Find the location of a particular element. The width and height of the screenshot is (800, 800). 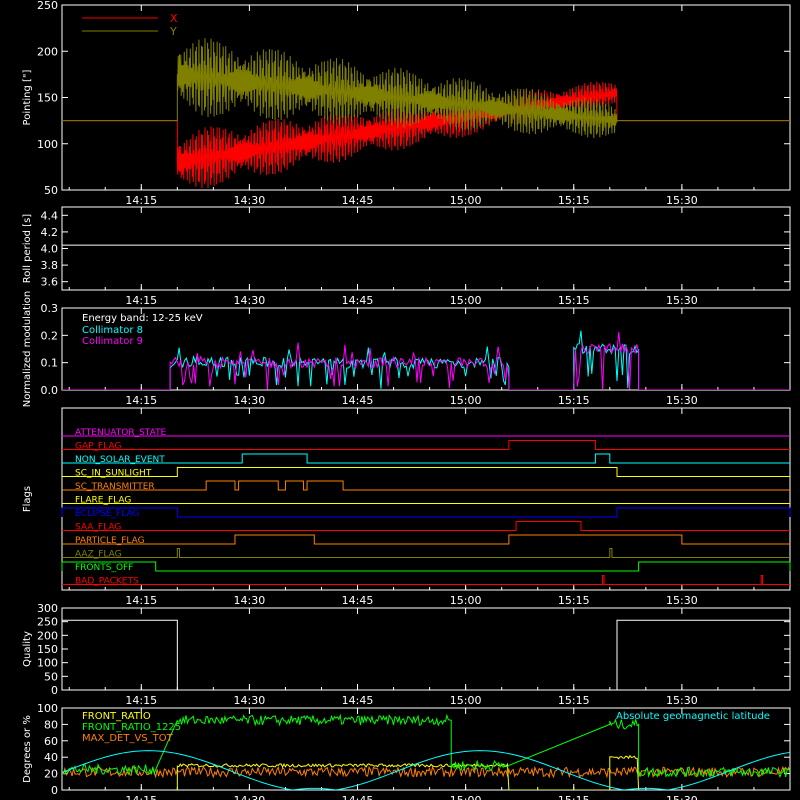

flag-label-aaz-flag: AAZ_FLAG is located at coordinates (98, 555).